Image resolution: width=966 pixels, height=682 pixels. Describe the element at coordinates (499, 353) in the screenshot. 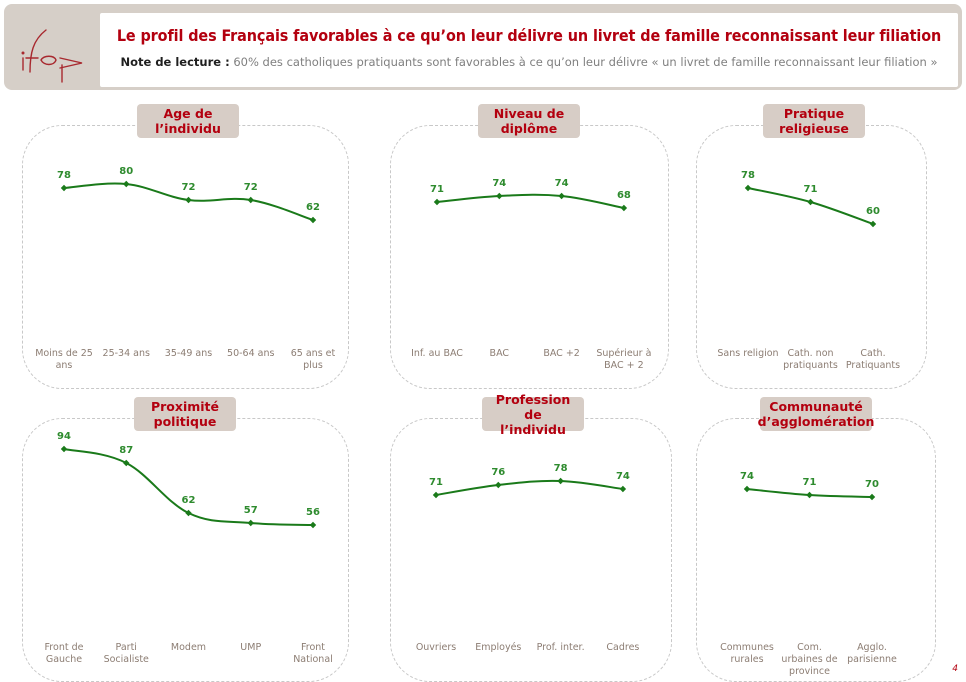

I see `category-label: BAC` at that location.